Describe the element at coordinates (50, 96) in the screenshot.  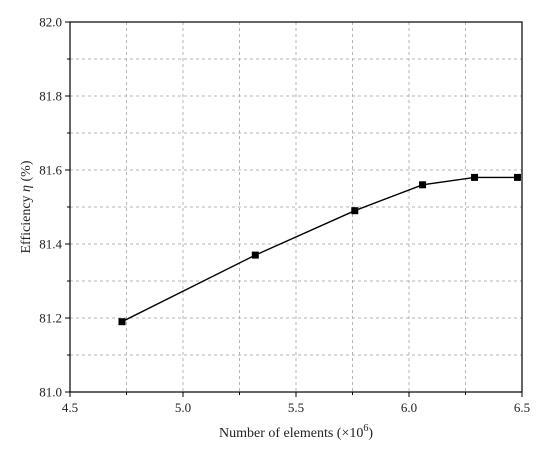
I see `y-tick-label: 81.8` at that location.